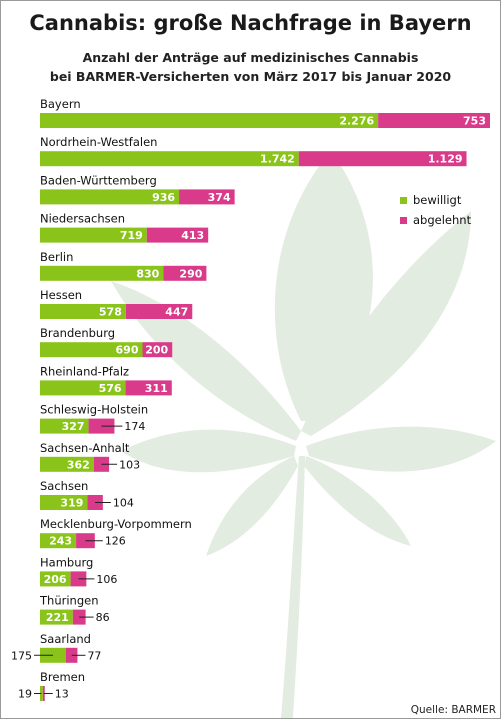  What do you see at coordinates (85, 448) in the screenshot?
I see `category-label-sachsen-anhalt: Sachsen-Anhalt` at bounding box center [85, 448].